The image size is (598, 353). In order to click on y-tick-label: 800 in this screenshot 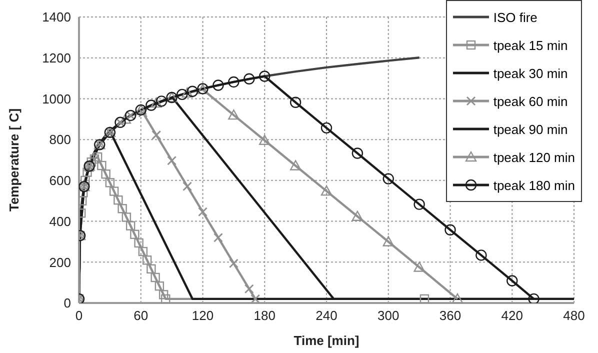, I will do `click(60, 140)`.